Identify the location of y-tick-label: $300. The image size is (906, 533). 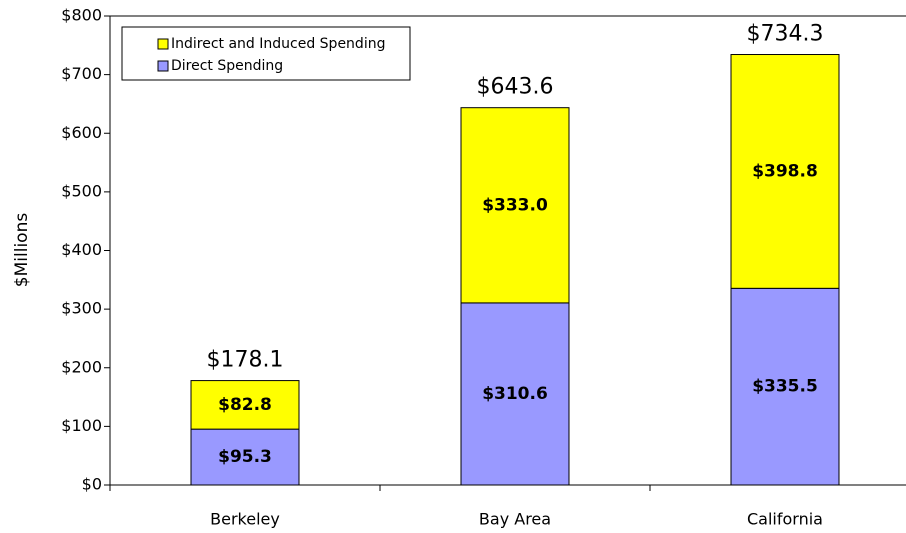
(81, 308).